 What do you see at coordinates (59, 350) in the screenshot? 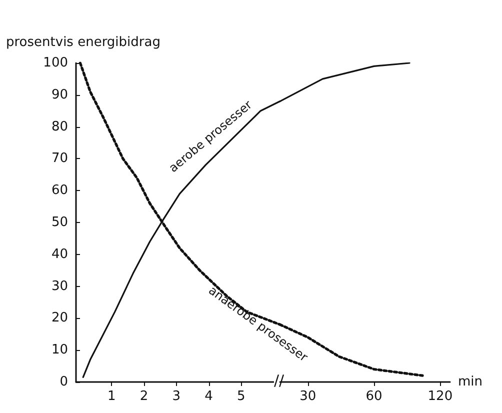
I see `y-tick-label: 10` at bounding box center [59, 350].